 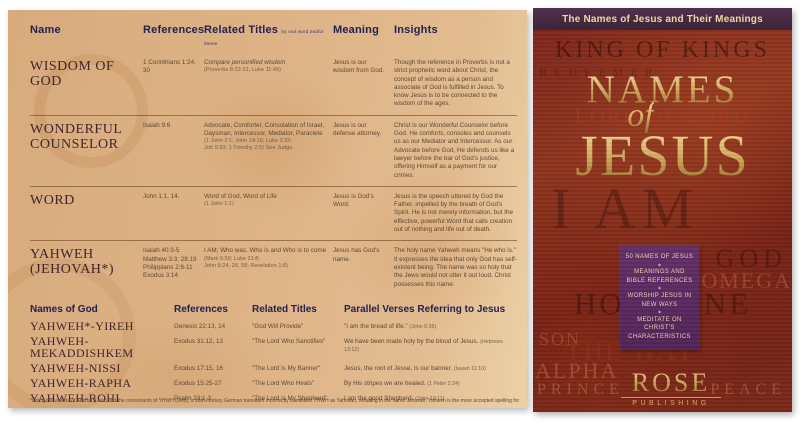 I want to click on background-word: I AM, so click(x=625, y=208).